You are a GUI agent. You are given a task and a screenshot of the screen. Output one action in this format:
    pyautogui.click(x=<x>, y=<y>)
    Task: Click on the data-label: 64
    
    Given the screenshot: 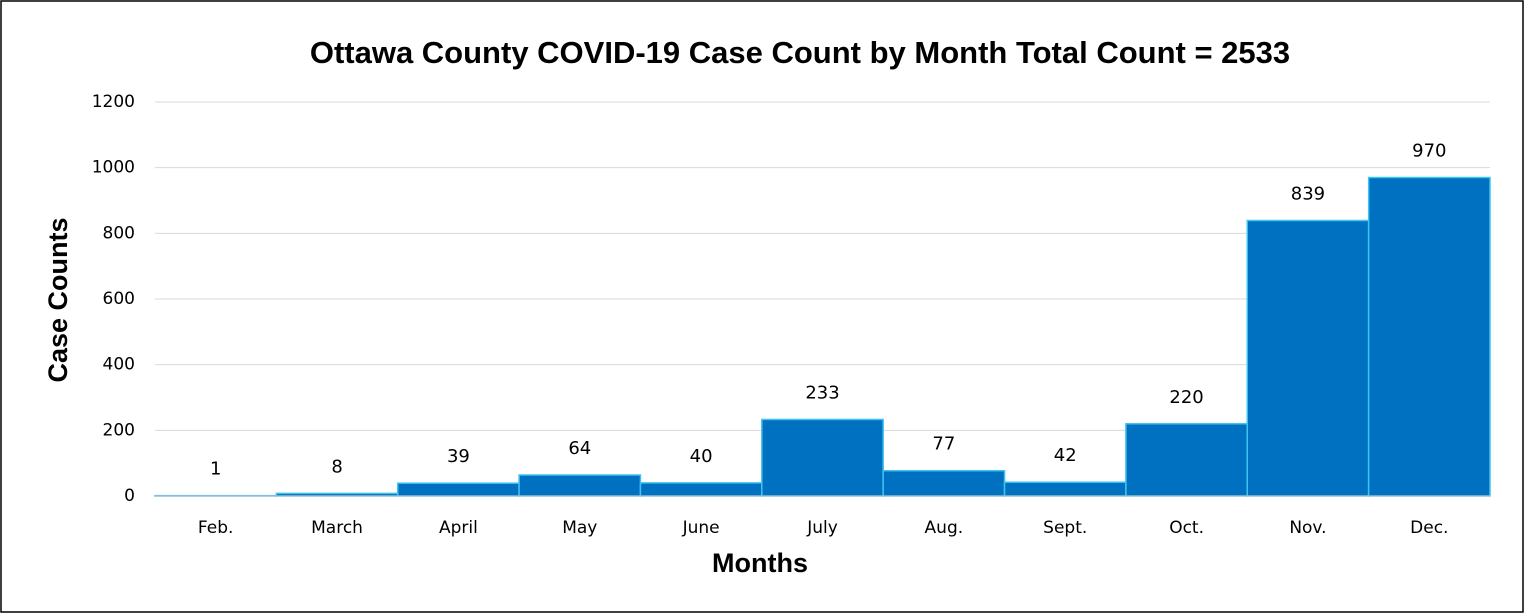 What is the action you would take?
    pyautogui.click(x=579, y=448)
    